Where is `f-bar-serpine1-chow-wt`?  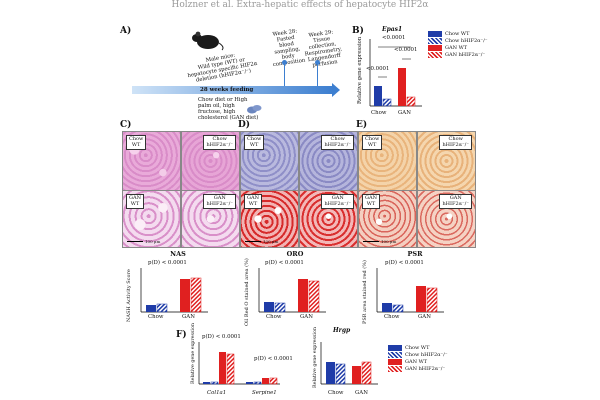
f-bar-serpine1-chow-wt is located at coordinates (249, 383).